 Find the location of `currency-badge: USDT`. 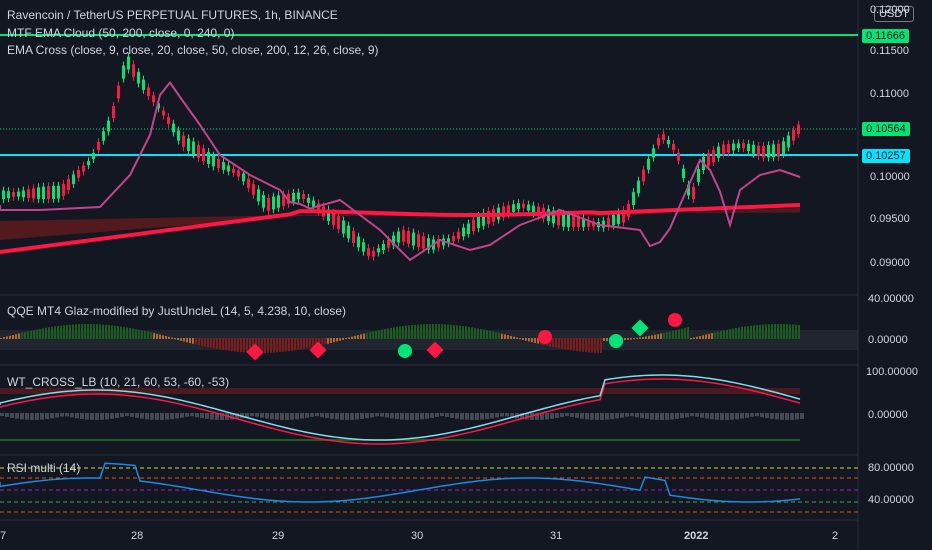

currency-badge: USDT is located at coordinates (894, 14).